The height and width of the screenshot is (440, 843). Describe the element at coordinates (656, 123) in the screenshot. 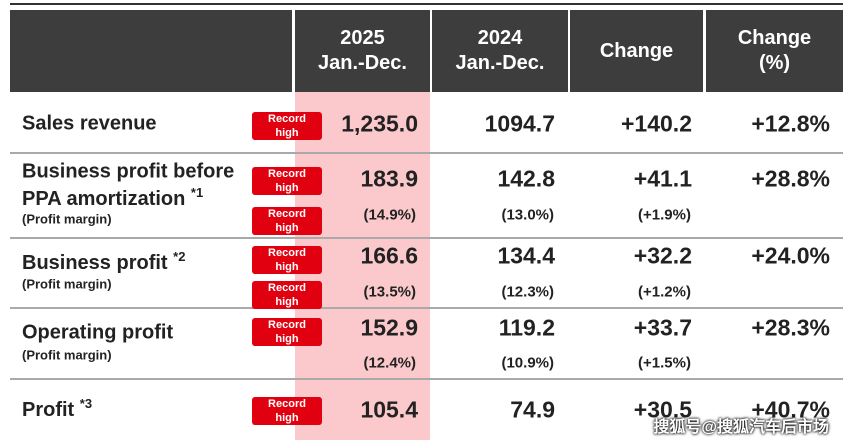

I see `value: +140.2` at that location.